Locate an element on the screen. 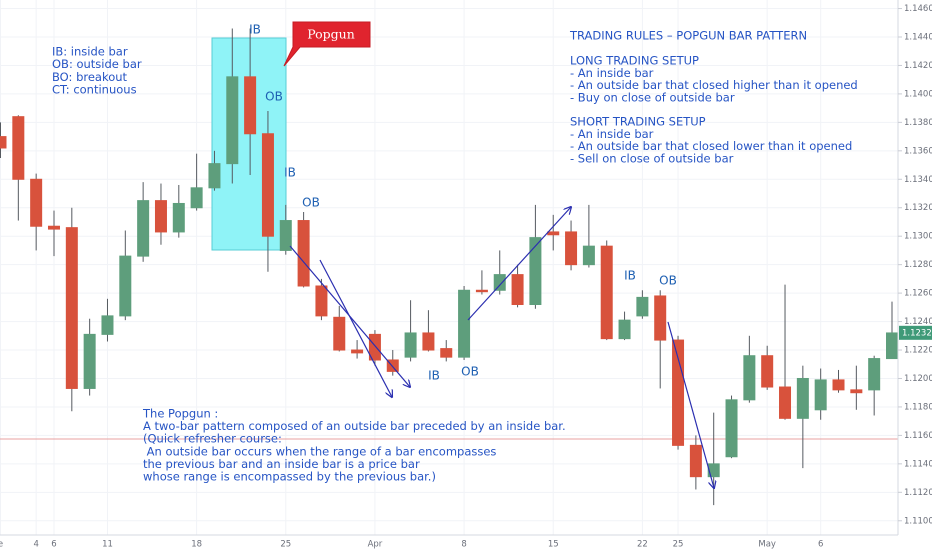  y-tick-label: 1.12400 is located at coordinates (918, 322).